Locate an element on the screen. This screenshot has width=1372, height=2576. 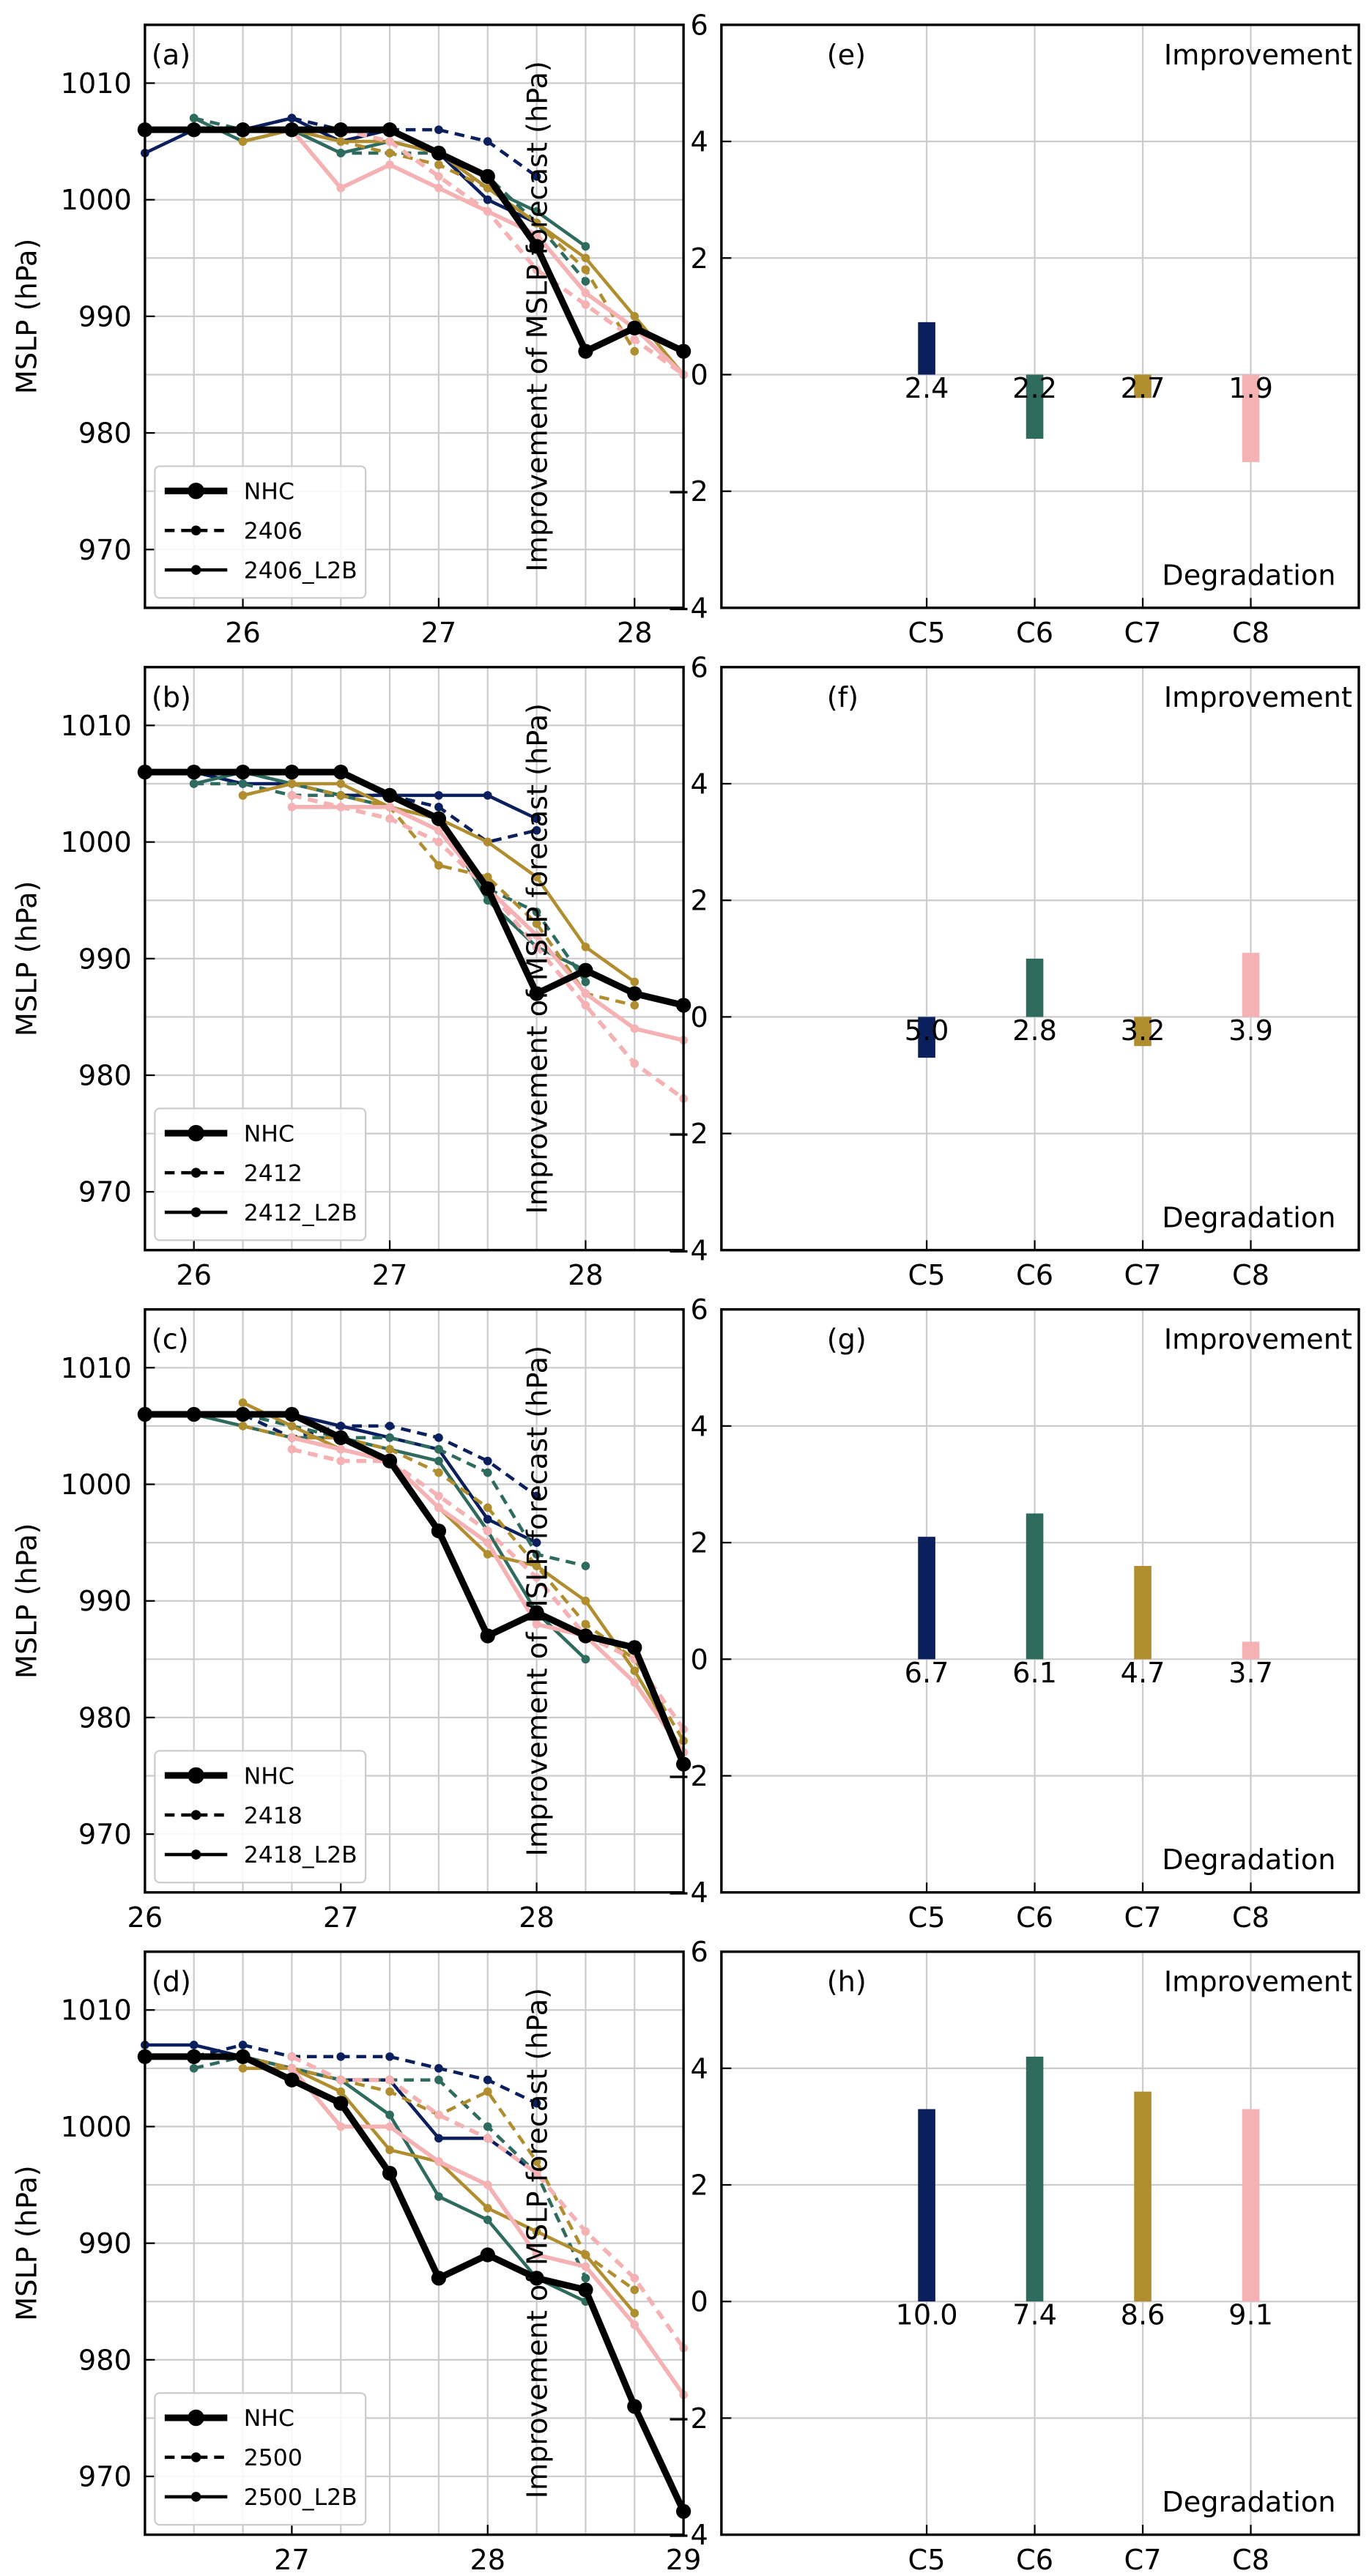
y-tick-label: 980 is located at coordinates (105, 434).